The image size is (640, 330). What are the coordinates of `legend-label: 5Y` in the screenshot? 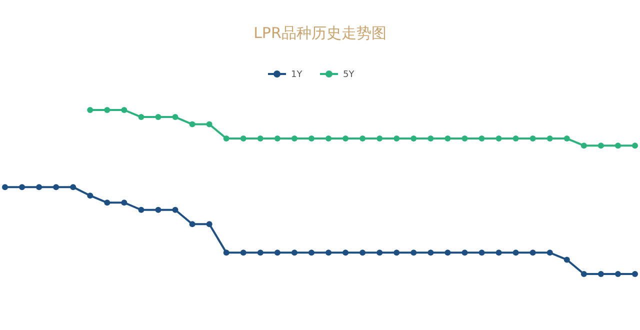 It's located at (349, 75).